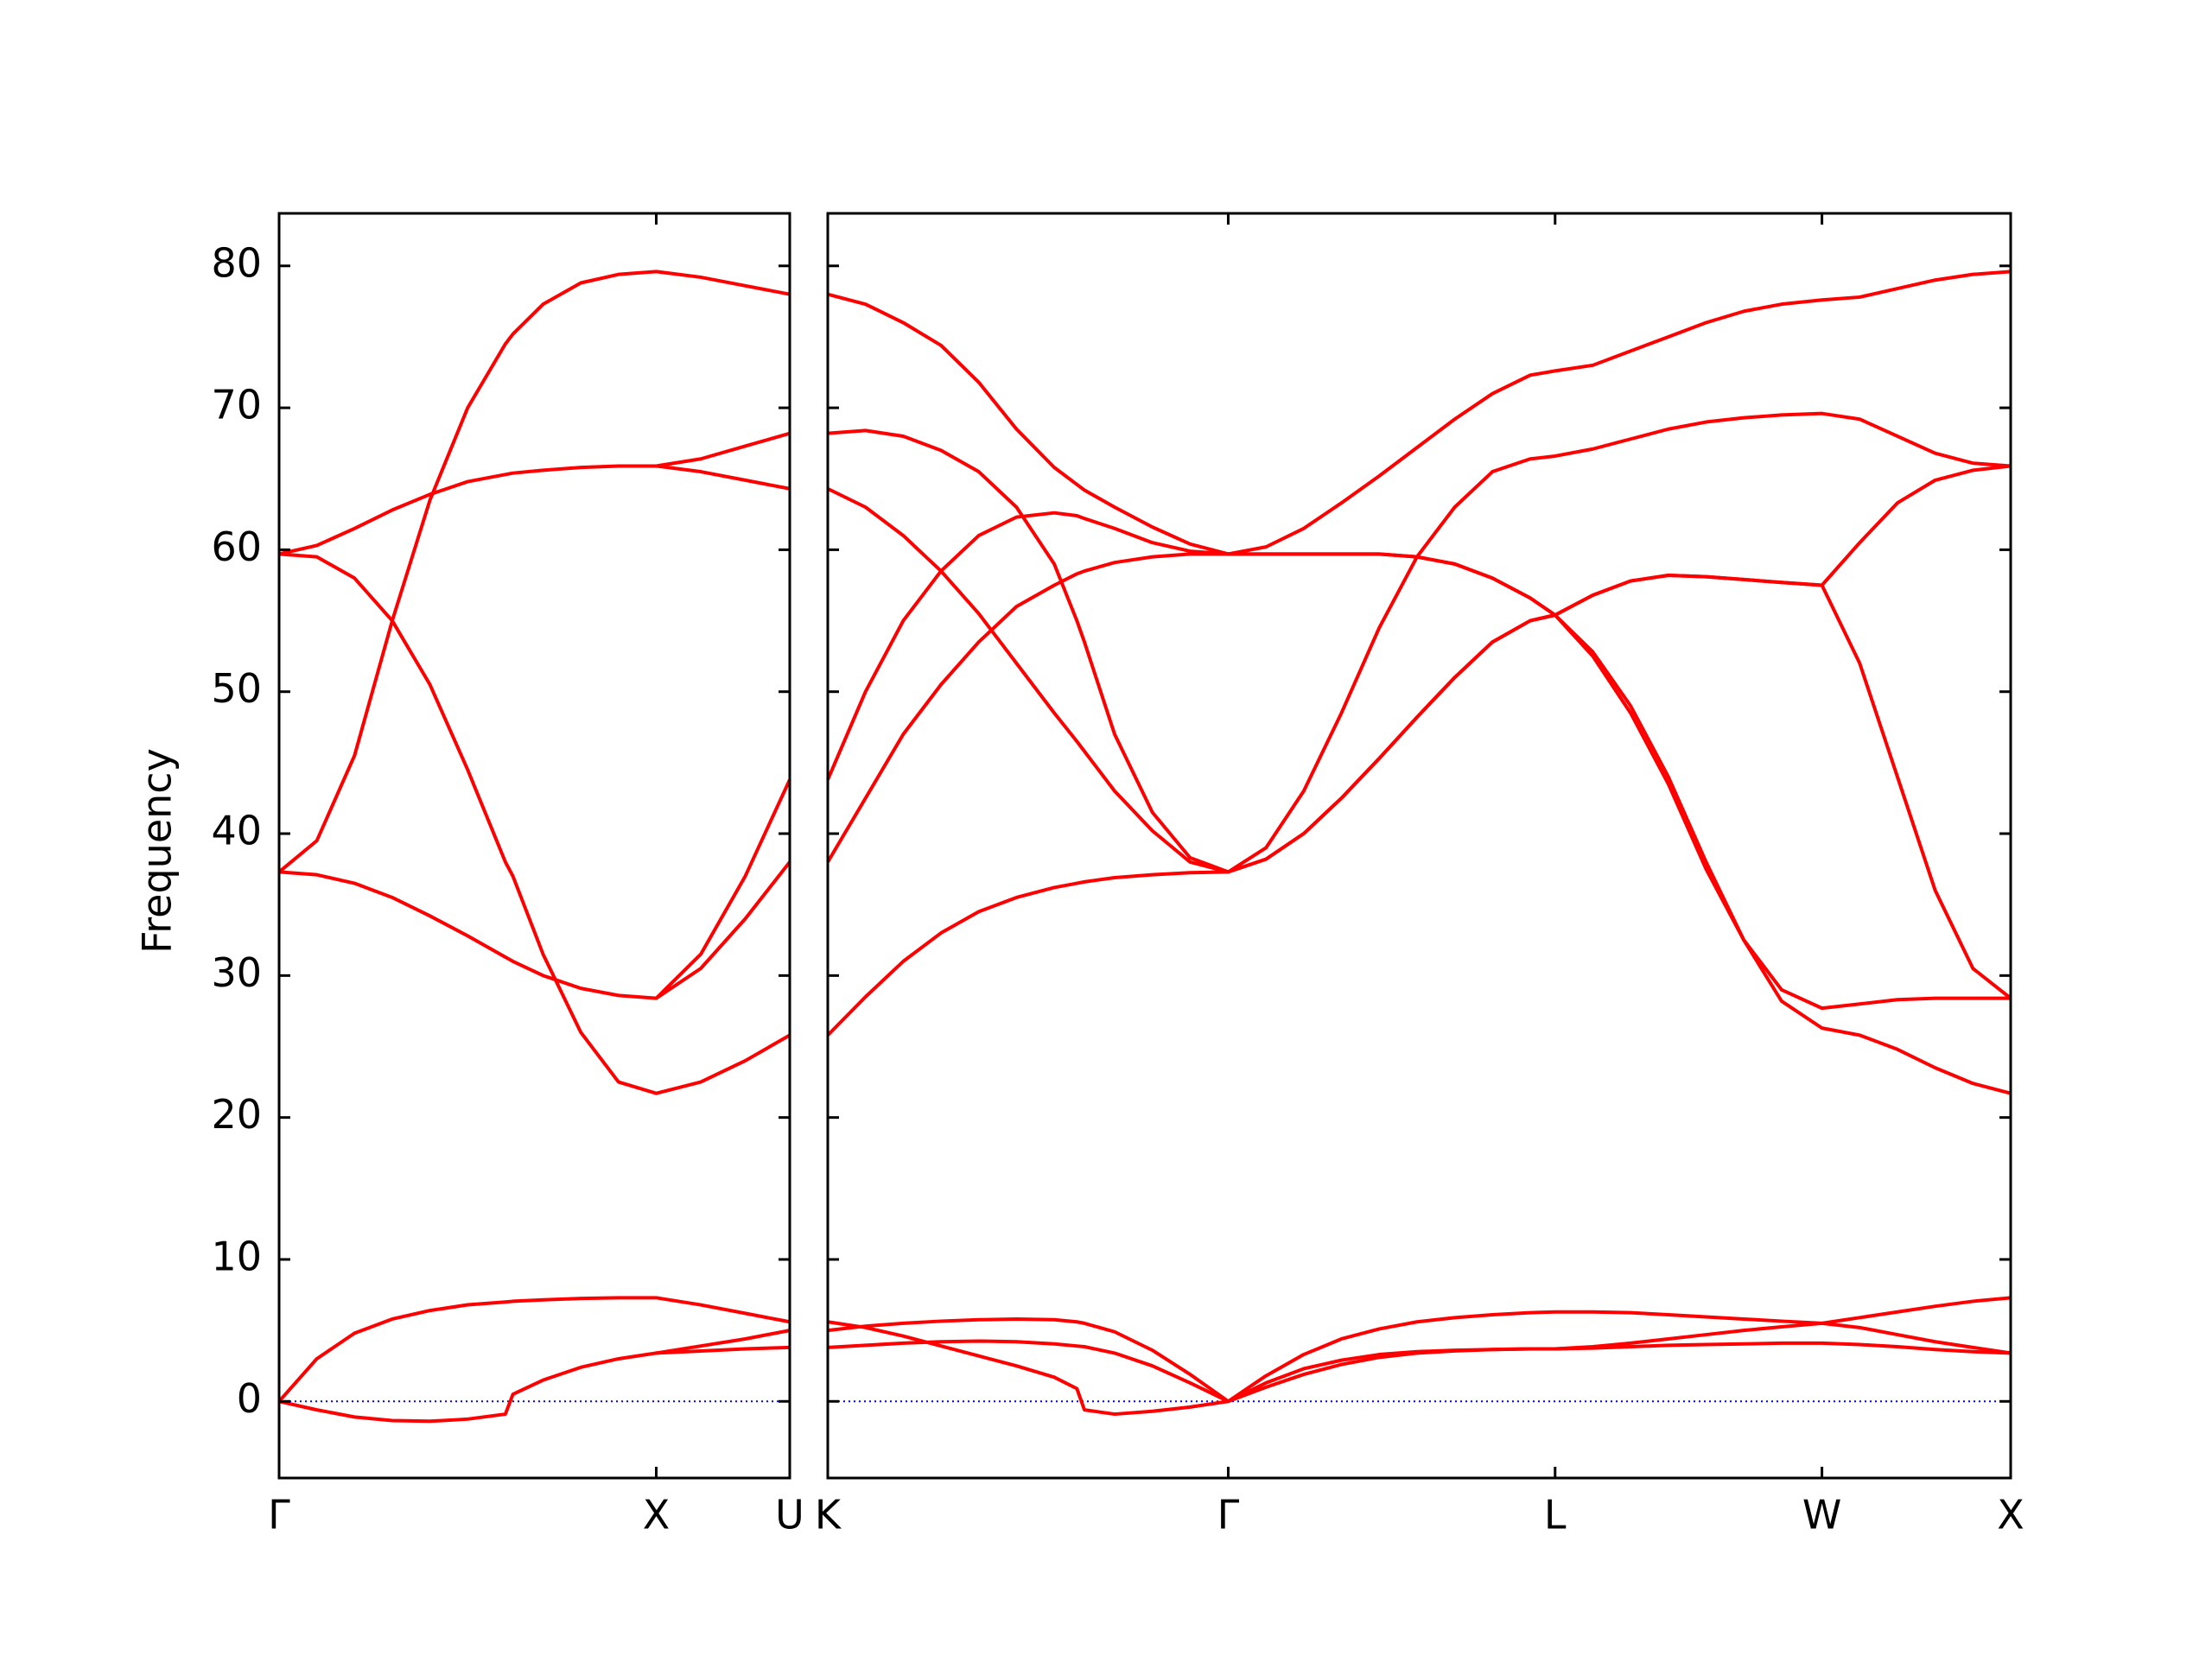 The width and height of the screenshot is (2212, 1662). Describe the element at coordinates (236, 262) in the screenshot. I see `y-tick-label: 80` at that location.